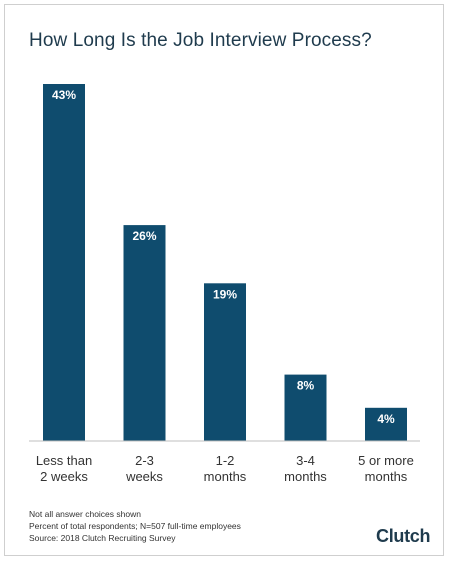 The image size is (450, 563). Describe the element at coordinates (85, 514) in the screenshot. I see `footnote-1: Not all answer choices shown` at that location.